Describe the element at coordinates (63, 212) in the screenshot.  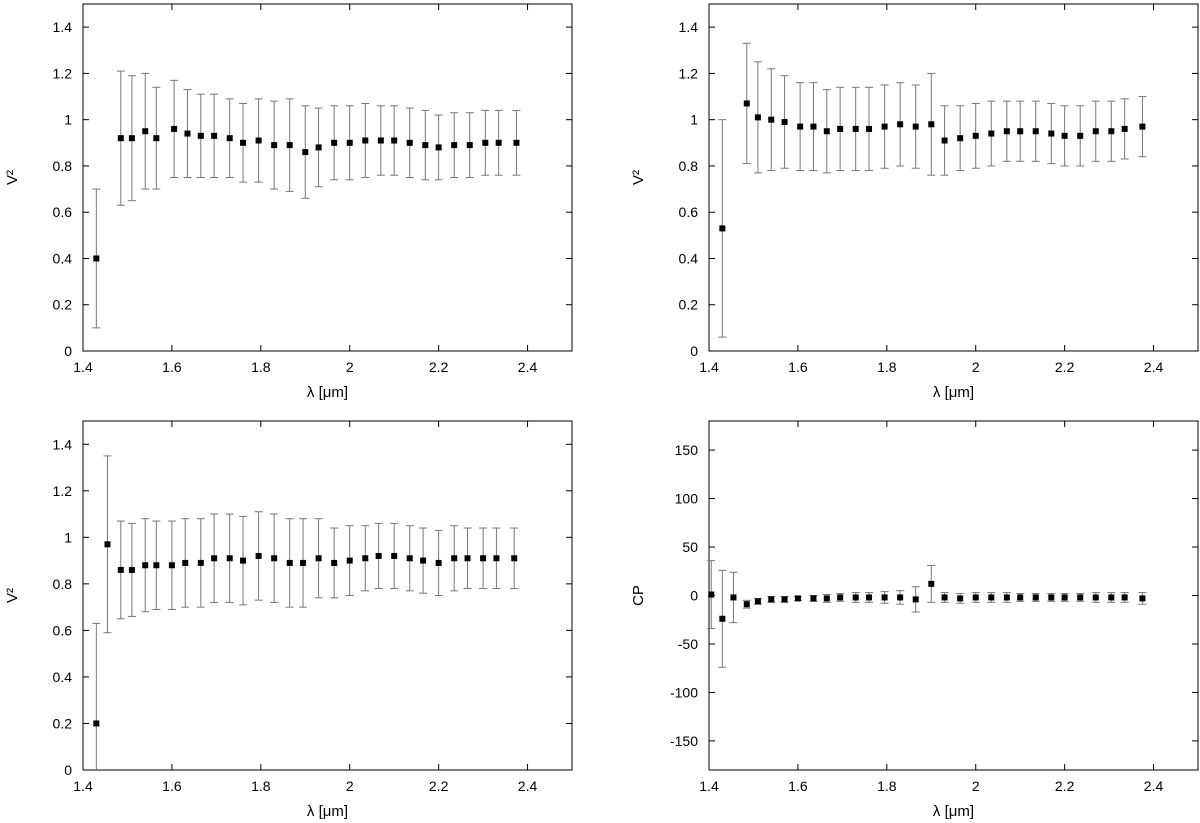
I see `y-tick-label: 0.6` at that location.